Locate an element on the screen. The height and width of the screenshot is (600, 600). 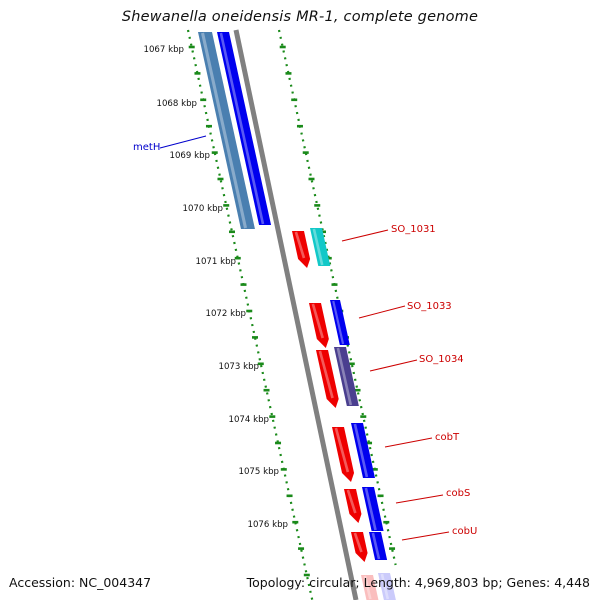
gene-faded-red is located at coordinates (370, 587).